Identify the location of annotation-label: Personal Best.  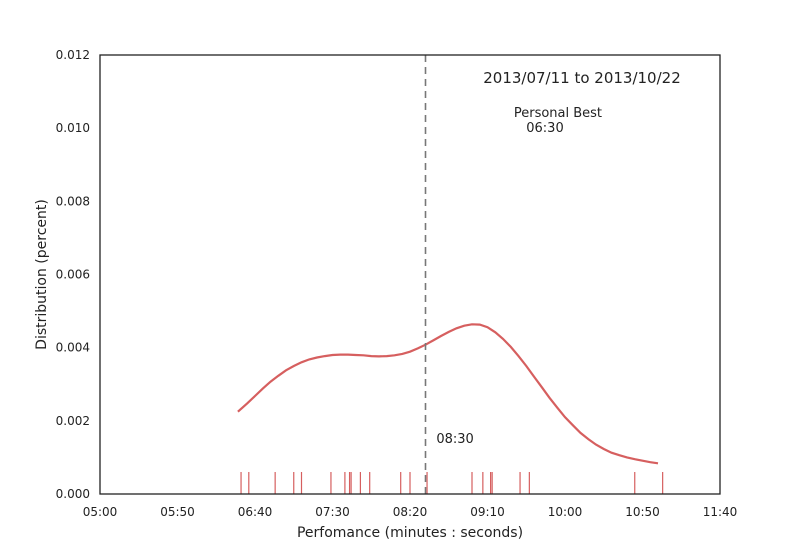
(558, 113).